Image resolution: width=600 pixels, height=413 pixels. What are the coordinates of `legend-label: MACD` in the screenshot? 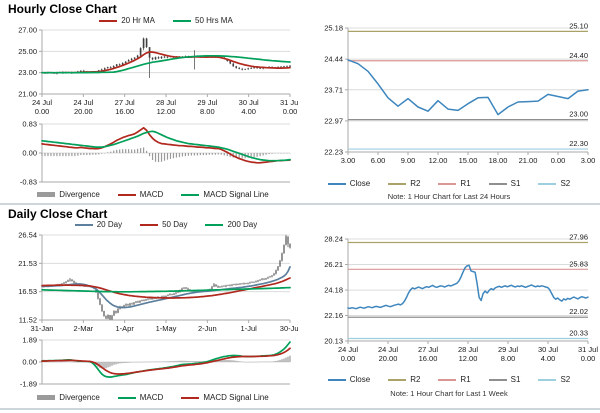 It's located at (151, 397).